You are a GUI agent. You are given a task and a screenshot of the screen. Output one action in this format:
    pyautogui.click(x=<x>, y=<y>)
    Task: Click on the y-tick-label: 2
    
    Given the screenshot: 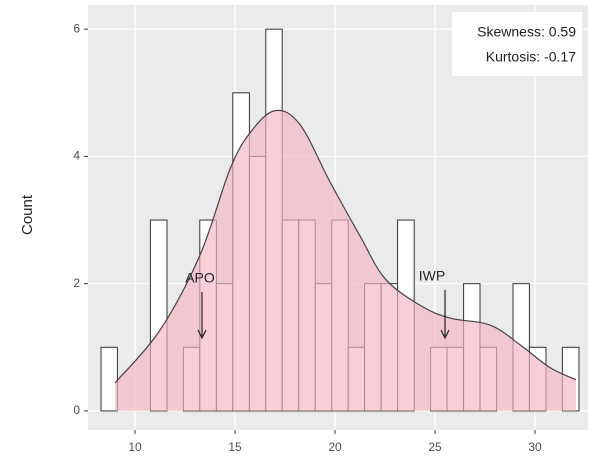 What is the action you would take?
    pyautogui.click(x=76, y=283)
    